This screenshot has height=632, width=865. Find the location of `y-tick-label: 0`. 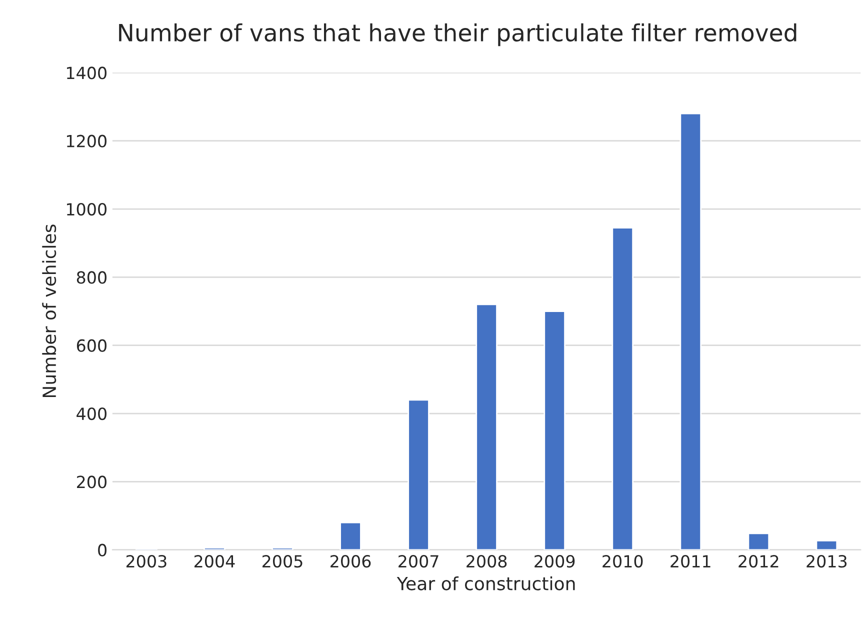

y-tick-label: 0 is located at coordinates (102, 550).